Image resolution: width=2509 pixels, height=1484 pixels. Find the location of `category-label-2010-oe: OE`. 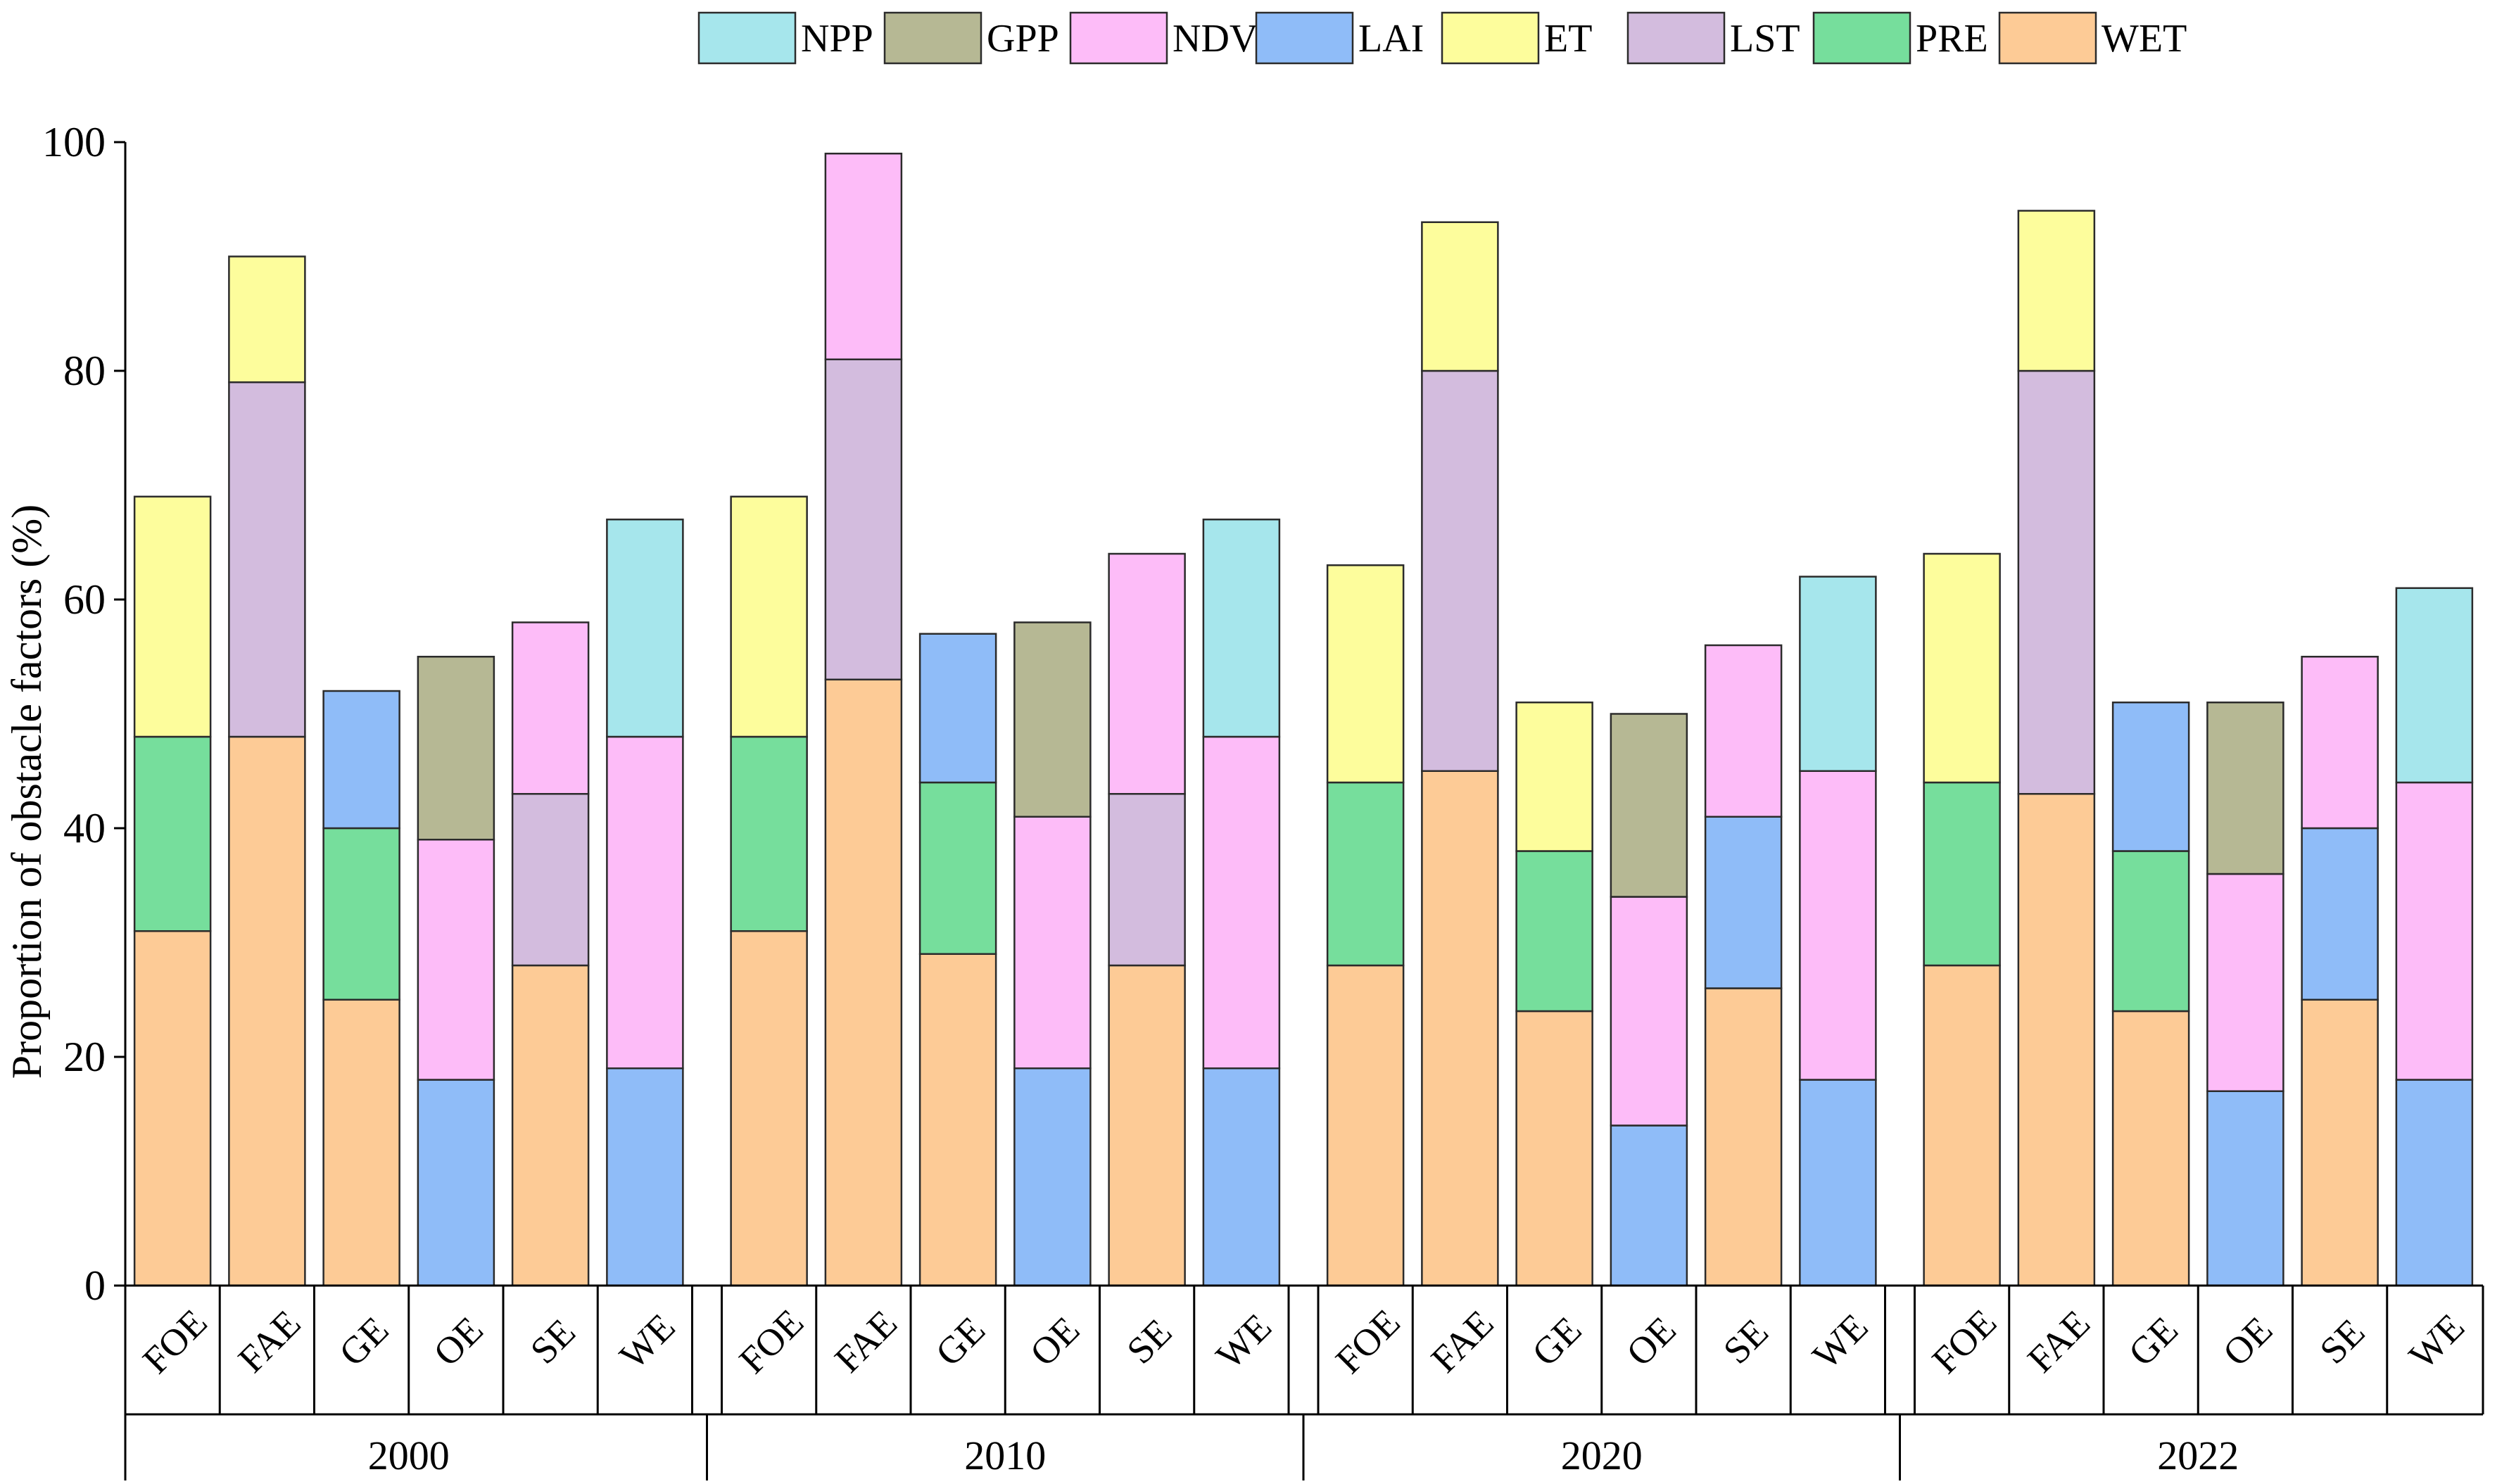

category-label-2010-oe: OE is located at coordinates (1055, 1341).